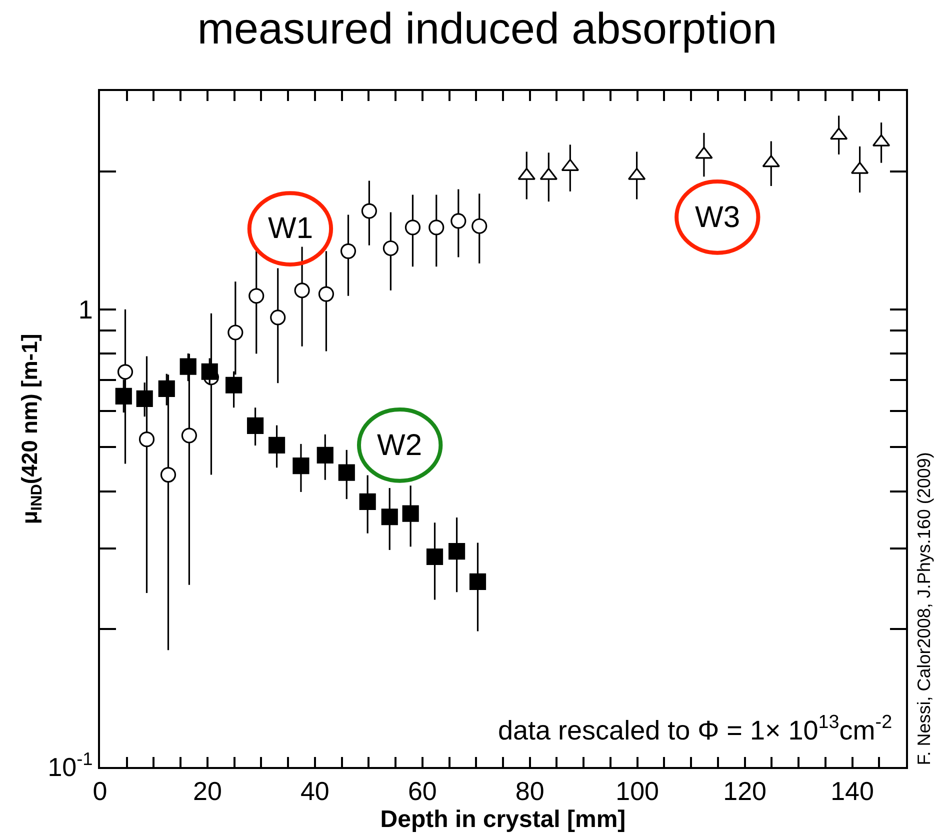 The width and height of the screenshot is (937, 837). Describe the element at coordinates (529, 791) in the screenshot. I see `x-tick-label: 80` at that location.